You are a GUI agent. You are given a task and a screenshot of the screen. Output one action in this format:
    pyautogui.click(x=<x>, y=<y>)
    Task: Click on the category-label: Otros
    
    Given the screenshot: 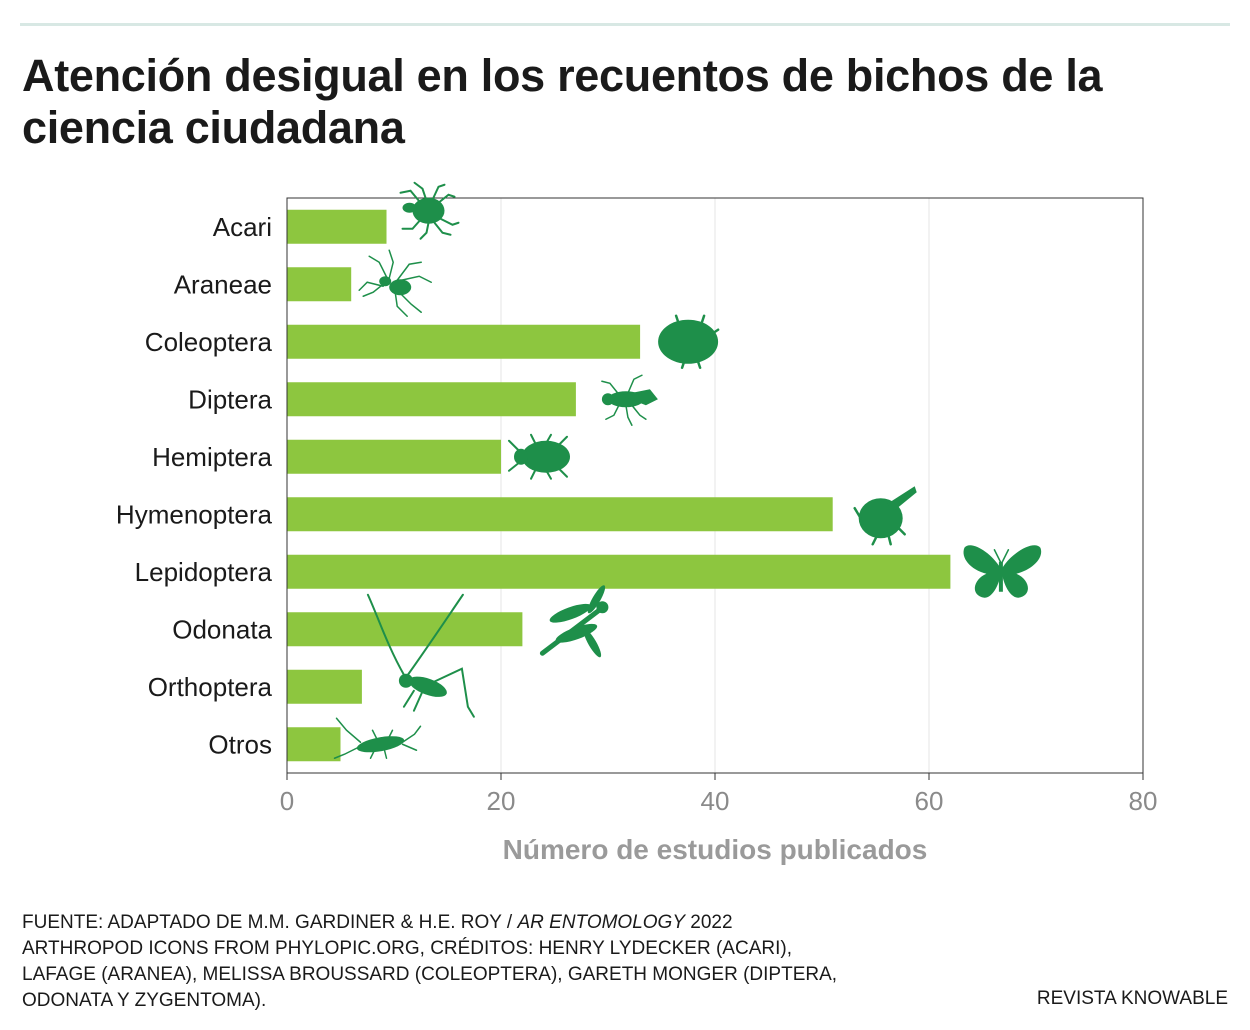 What is the action you would take?
    pyautogui.click(x=240, y=744)
    